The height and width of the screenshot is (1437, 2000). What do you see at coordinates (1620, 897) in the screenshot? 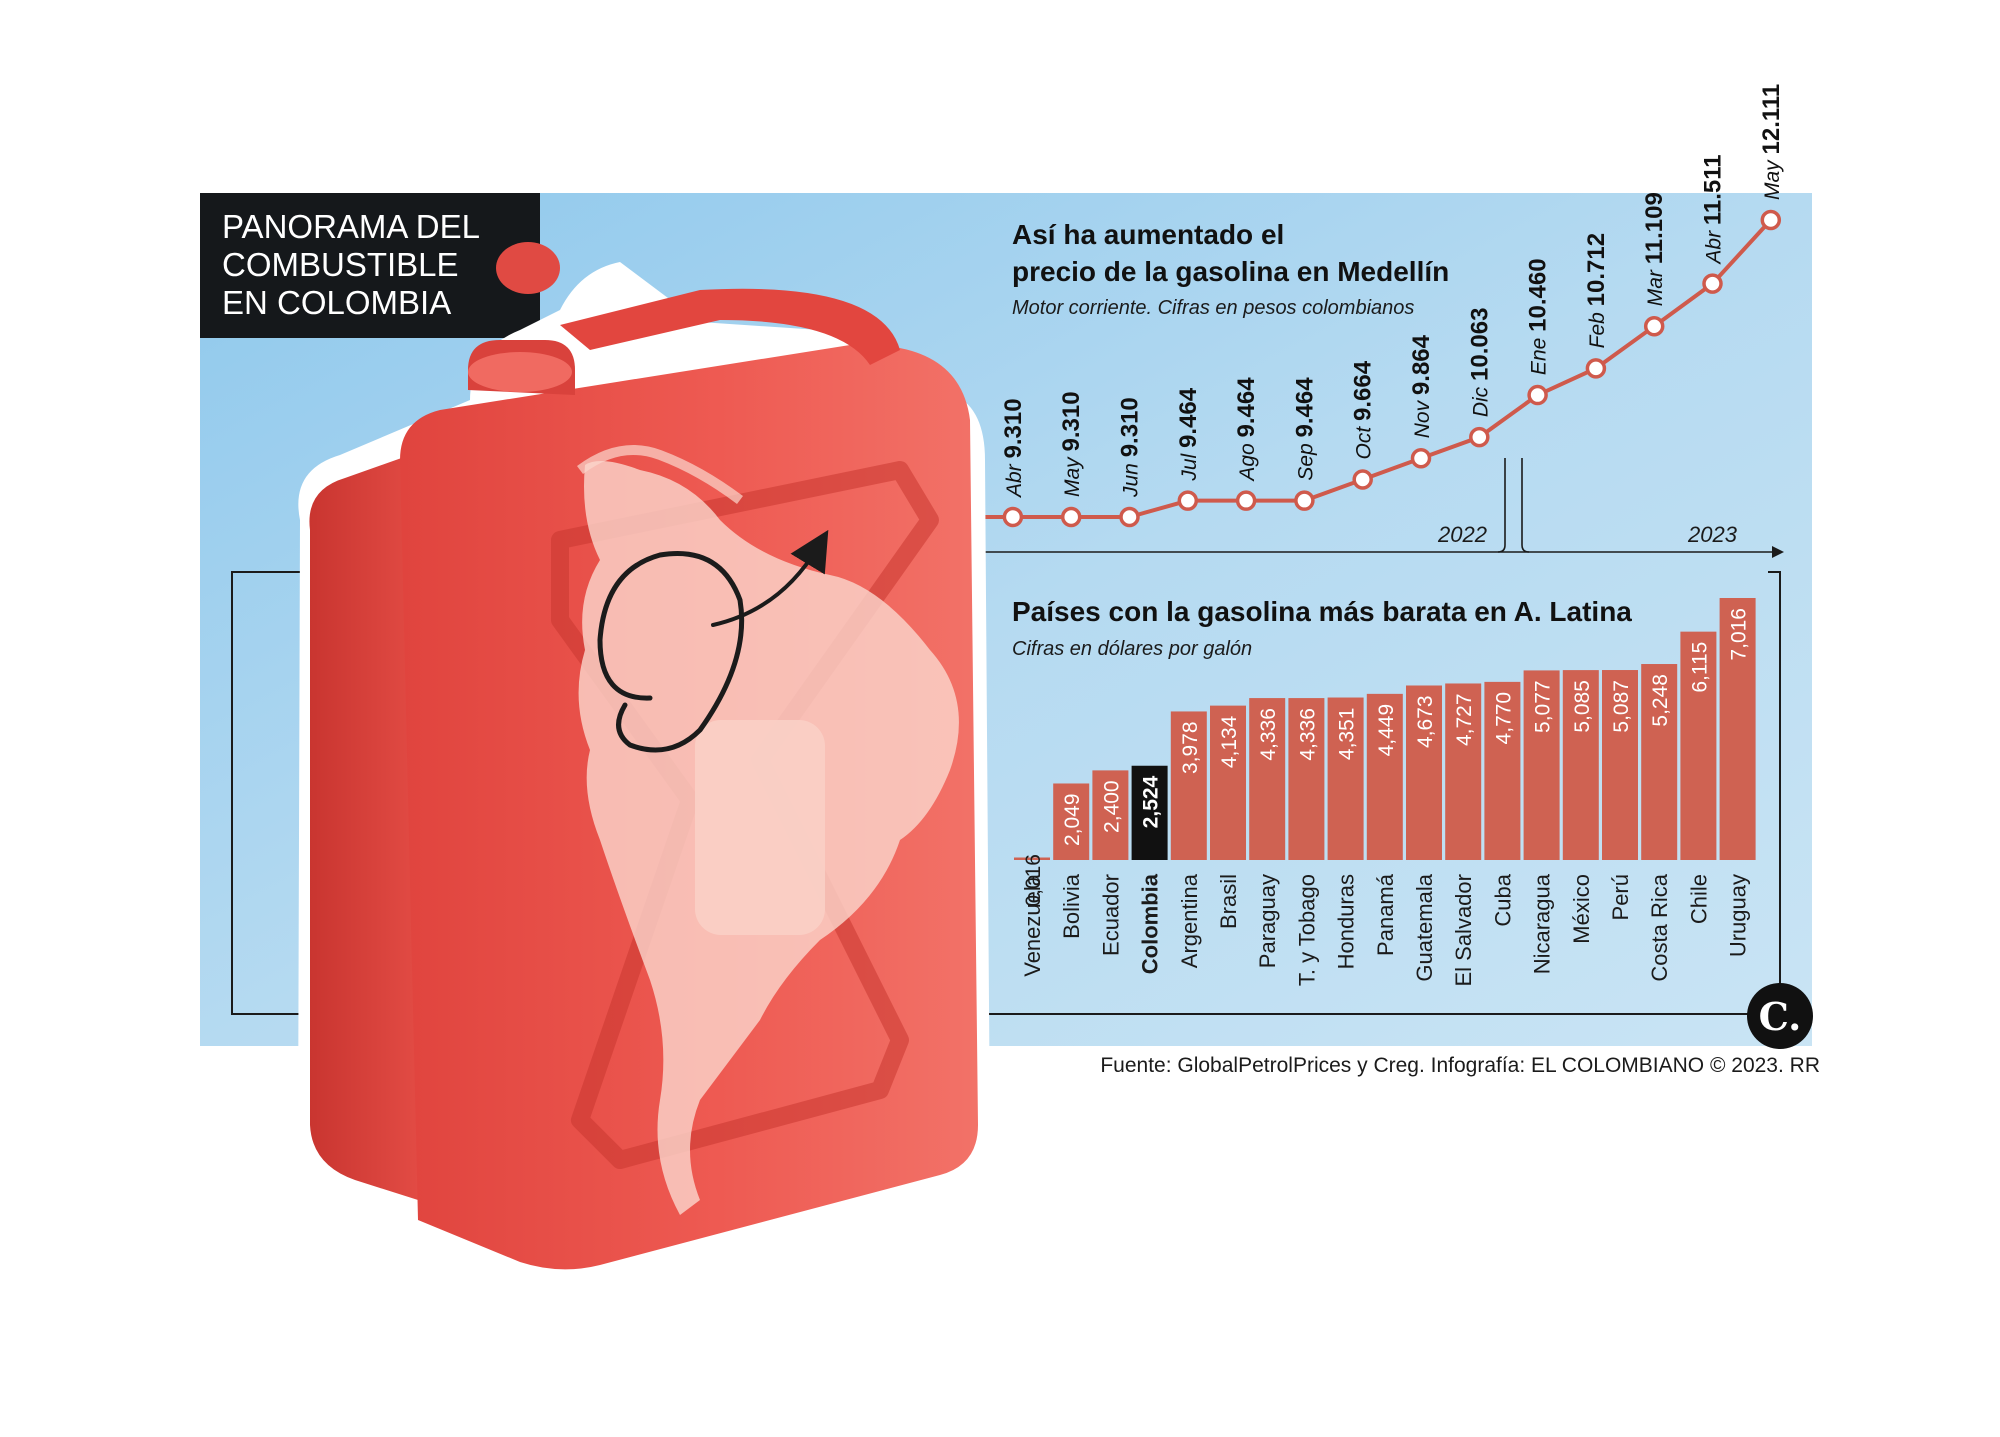
I see `bar-category-label: Perú` at bounding box center [1620, 897].